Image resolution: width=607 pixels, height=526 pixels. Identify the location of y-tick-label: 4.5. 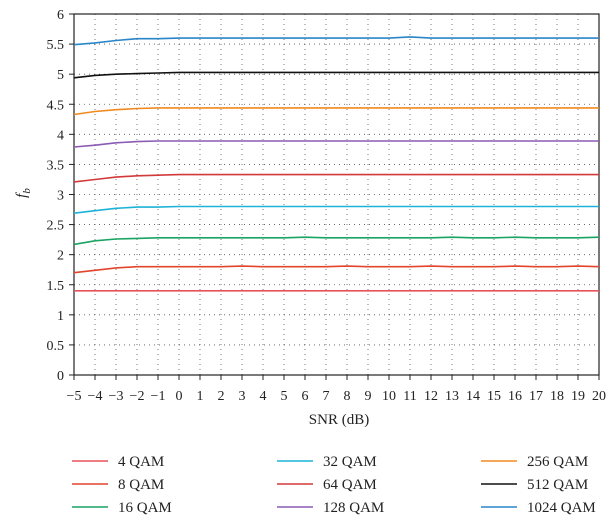
(56, 105).